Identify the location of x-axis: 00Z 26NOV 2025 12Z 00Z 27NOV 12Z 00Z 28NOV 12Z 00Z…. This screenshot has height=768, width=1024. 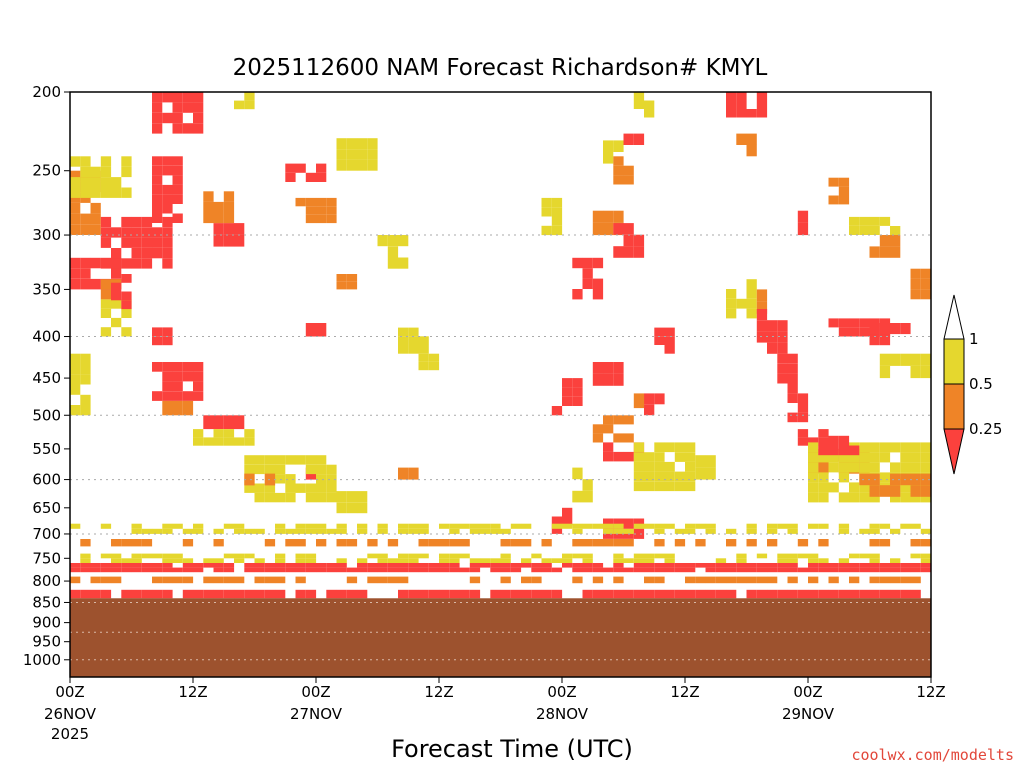
(495, 710).